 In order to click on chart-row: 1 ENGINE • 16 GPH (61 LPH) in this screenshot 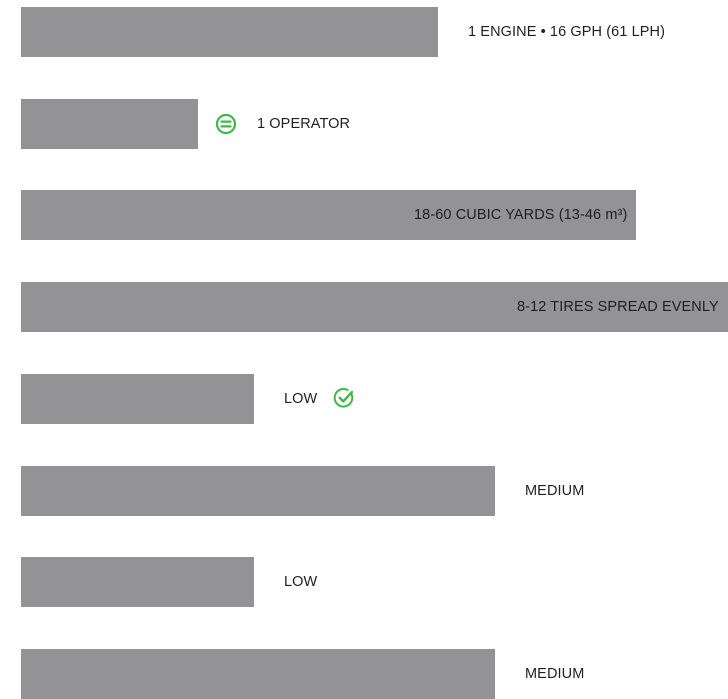, I will do `click(364, 32)`.